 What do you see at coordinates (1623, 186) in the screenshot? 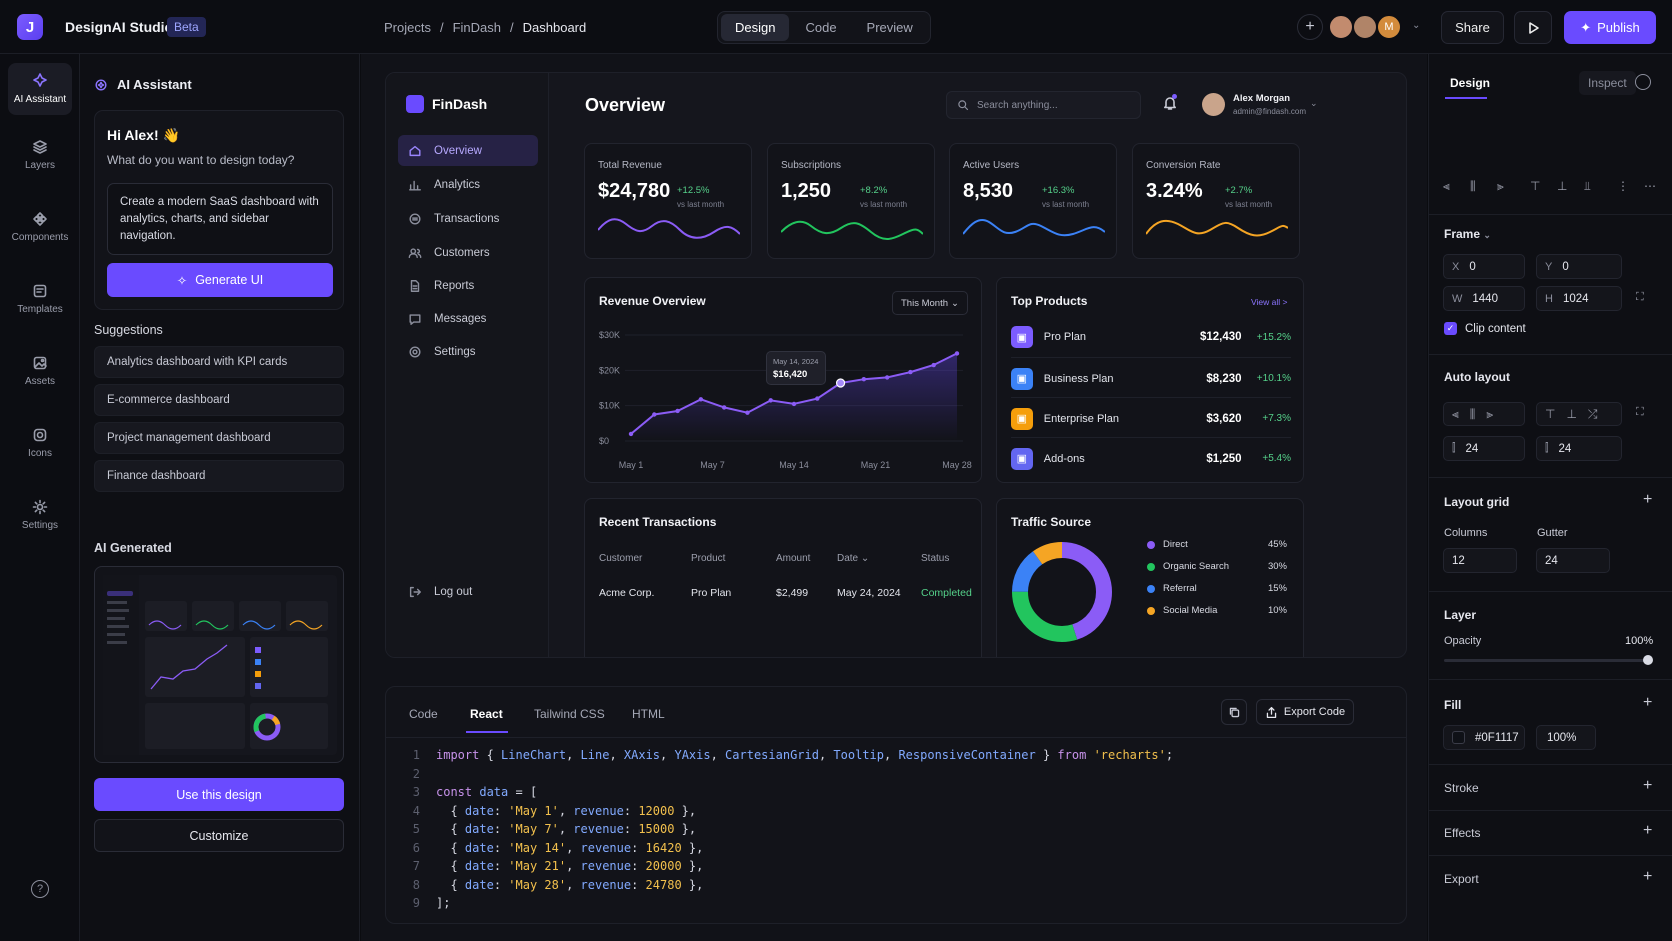
I see `distribute-icon: ⋮` at bounding box center [1623, 186].